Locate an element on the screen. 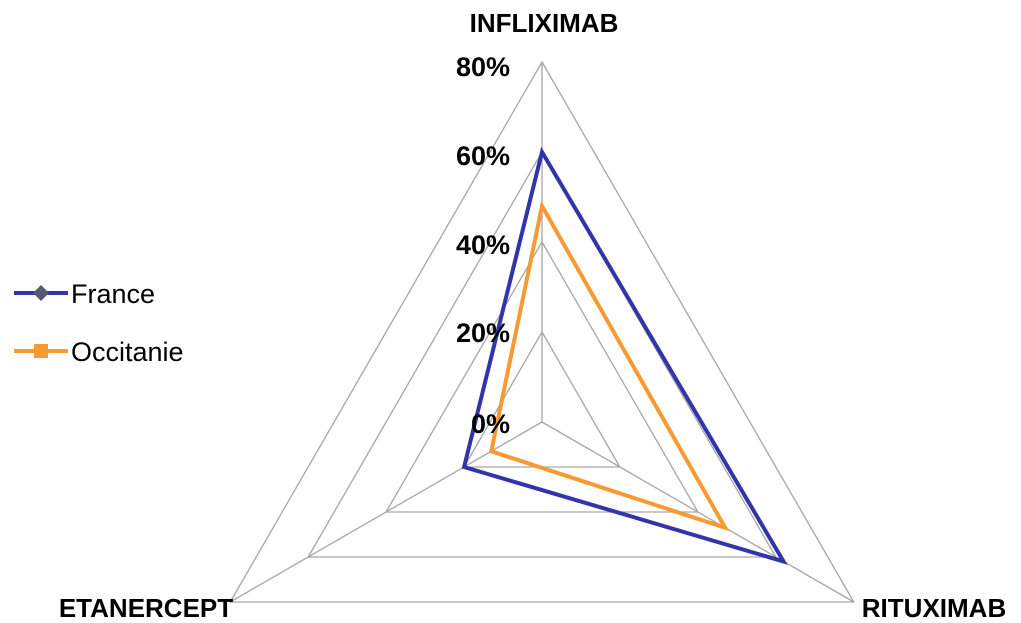 The image size is (1021, 623). legend-label-france: France is located at coordinates (113, 294).